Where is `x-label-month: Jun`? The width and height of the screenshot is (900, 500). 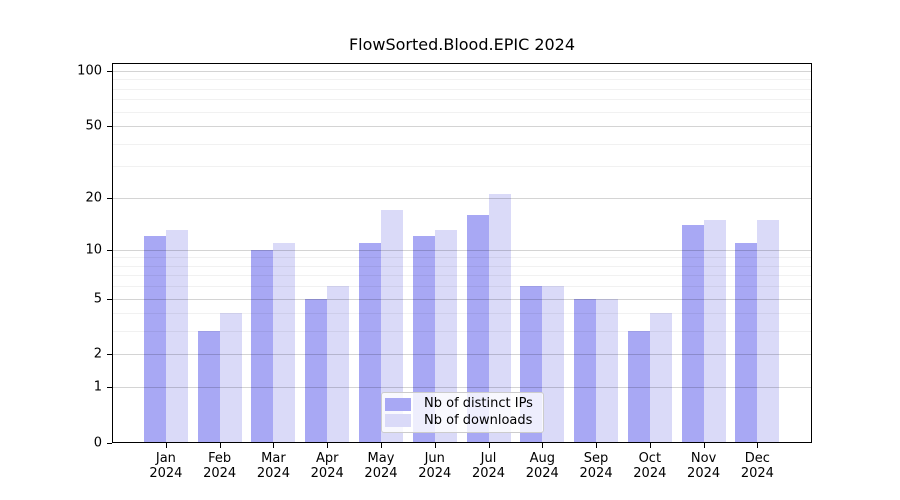 x-label-month: Jun is located at coordinates (434, 458).